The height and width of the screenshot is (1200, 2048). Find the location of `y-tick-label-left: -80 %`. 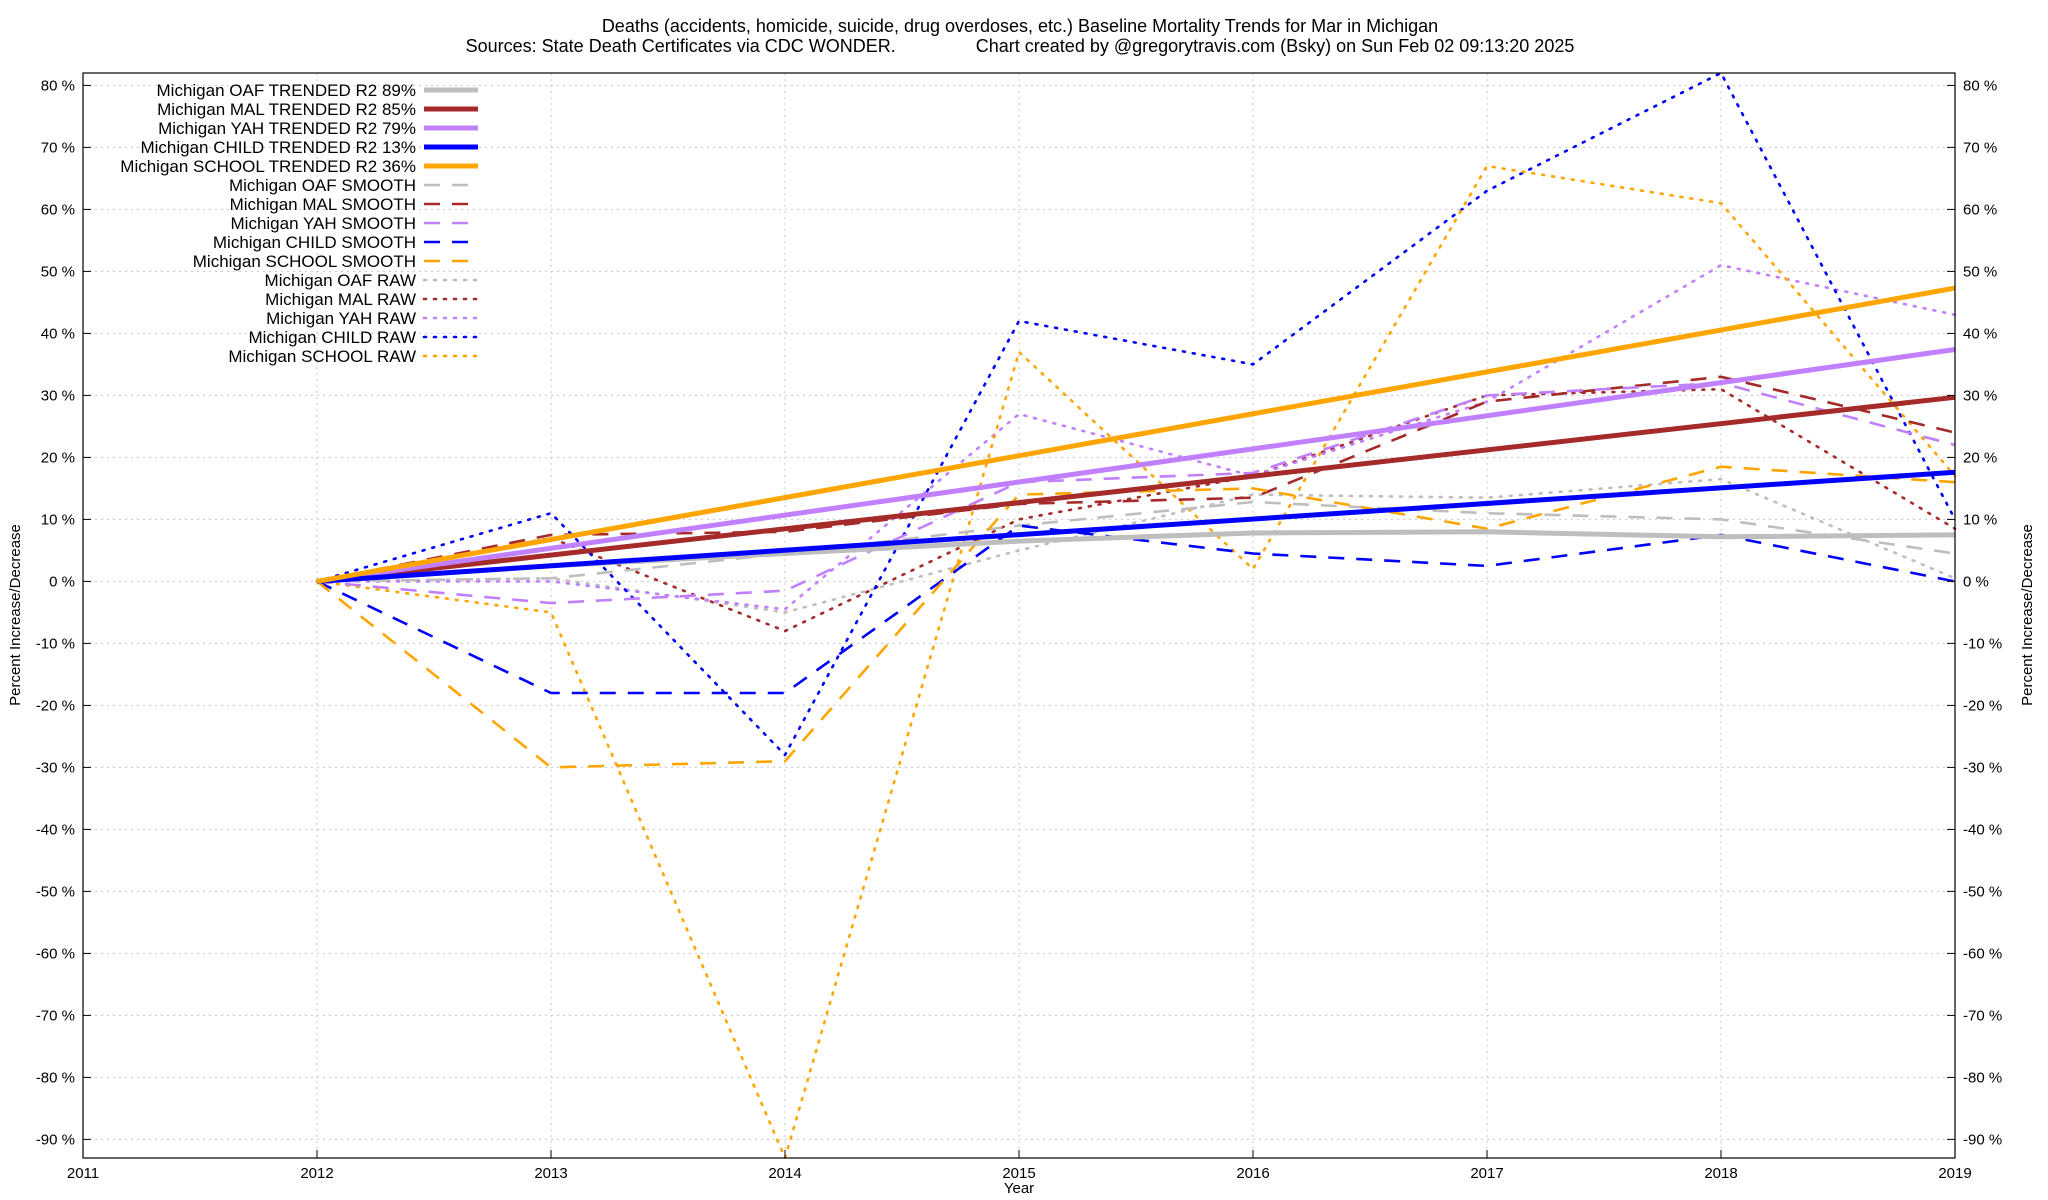

y-tick-label-left: -80 % is located at coordinates (55, 1077).